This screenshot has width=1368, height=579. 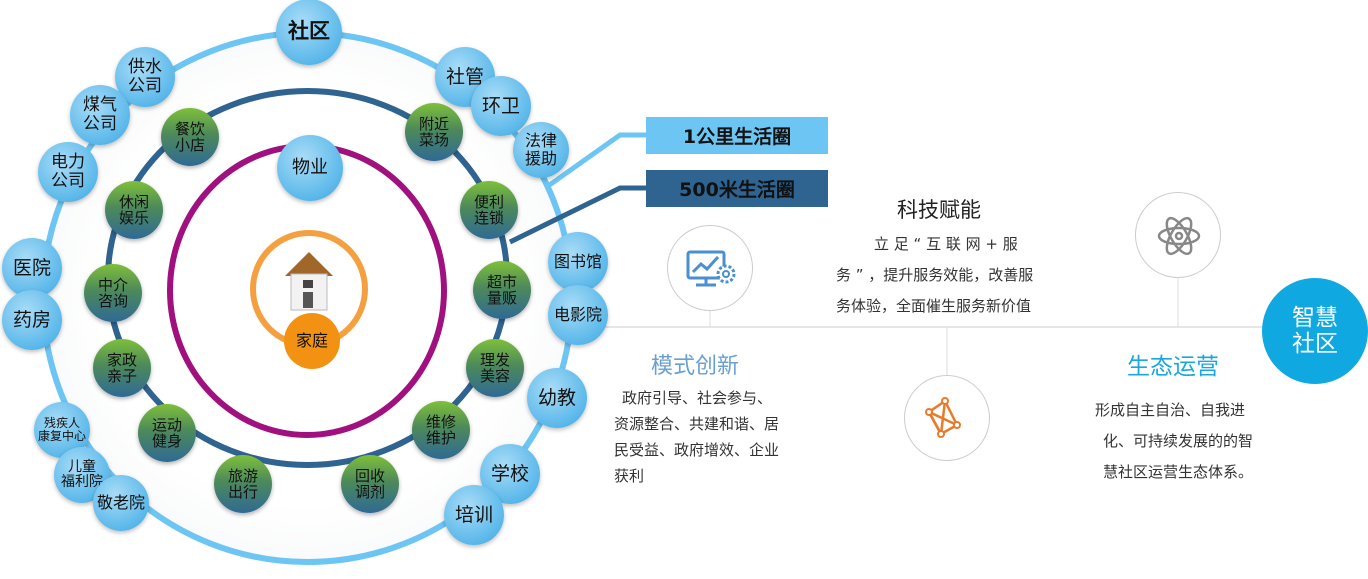 What do you see at coordinates (1315, 331) in the screenshot?
I see `smart-community-node: 智慧 社区` at bounding box center [1315, 331].